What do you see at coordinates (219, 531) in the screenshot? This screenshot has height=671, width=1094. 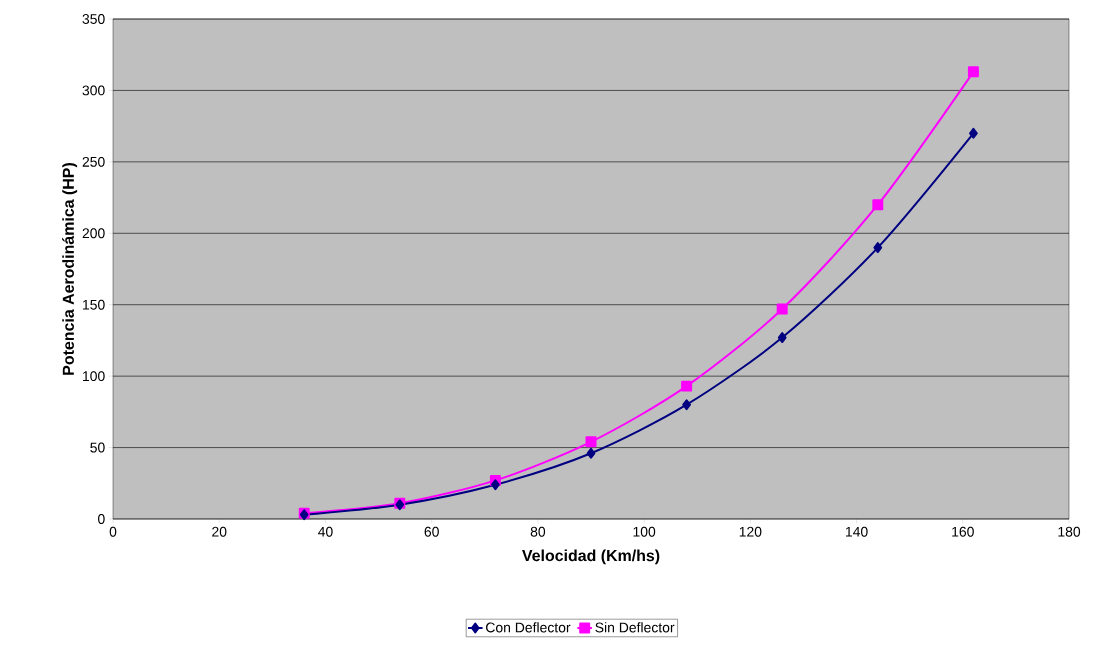 I see `x-tick-label: 20` at bounding box center [219, 531].